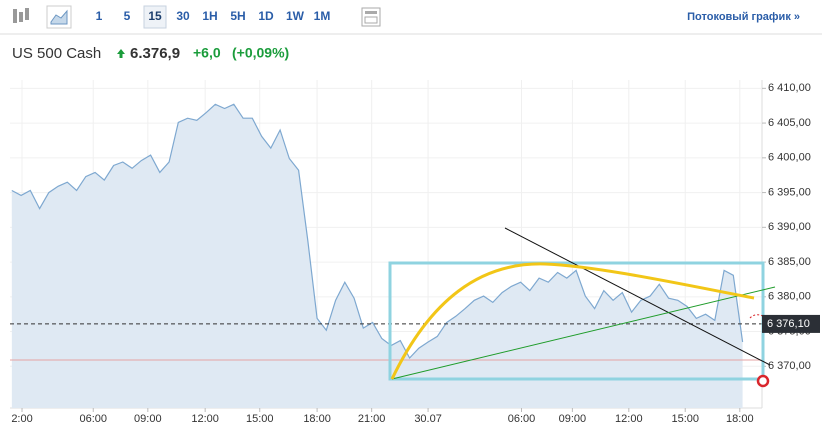  What do you see at coordinates (237, 16) in the screenshot?
I see `interval-button: 5H` at bounding box center [237, 16].